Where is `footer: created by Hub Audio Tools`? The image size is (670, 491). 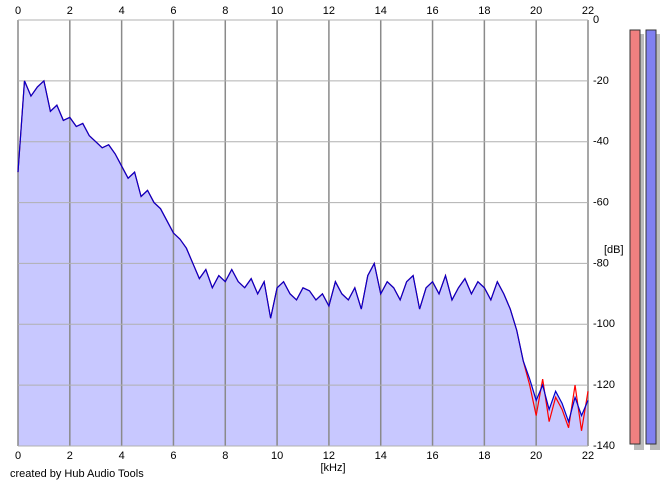
footer: created by Hub Audio Tools is located at coordinates (77, 474).